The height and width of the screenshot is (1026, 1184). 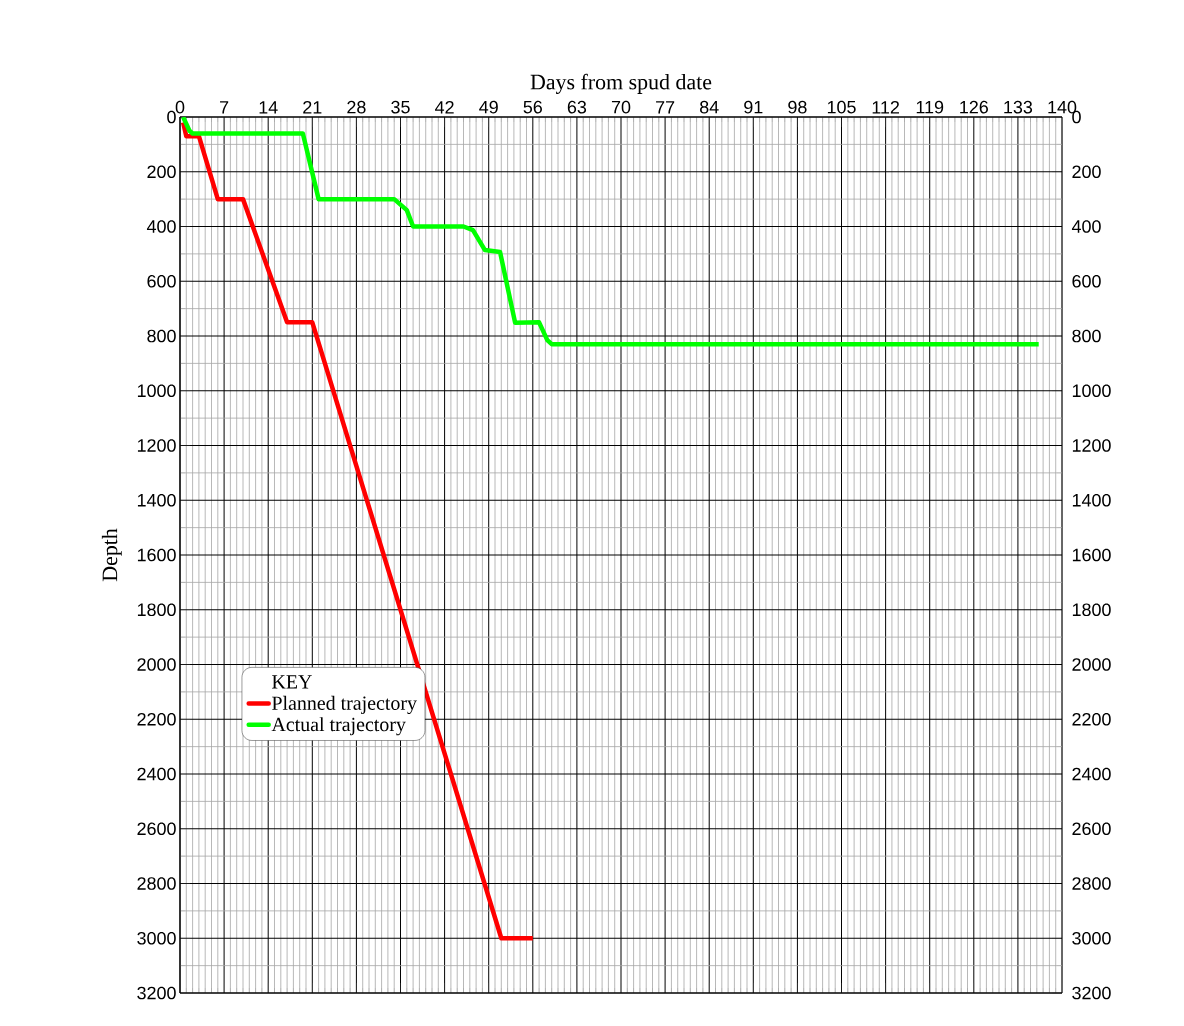 I want to click on x-tick-label: 35, so click(x=400, y=107).